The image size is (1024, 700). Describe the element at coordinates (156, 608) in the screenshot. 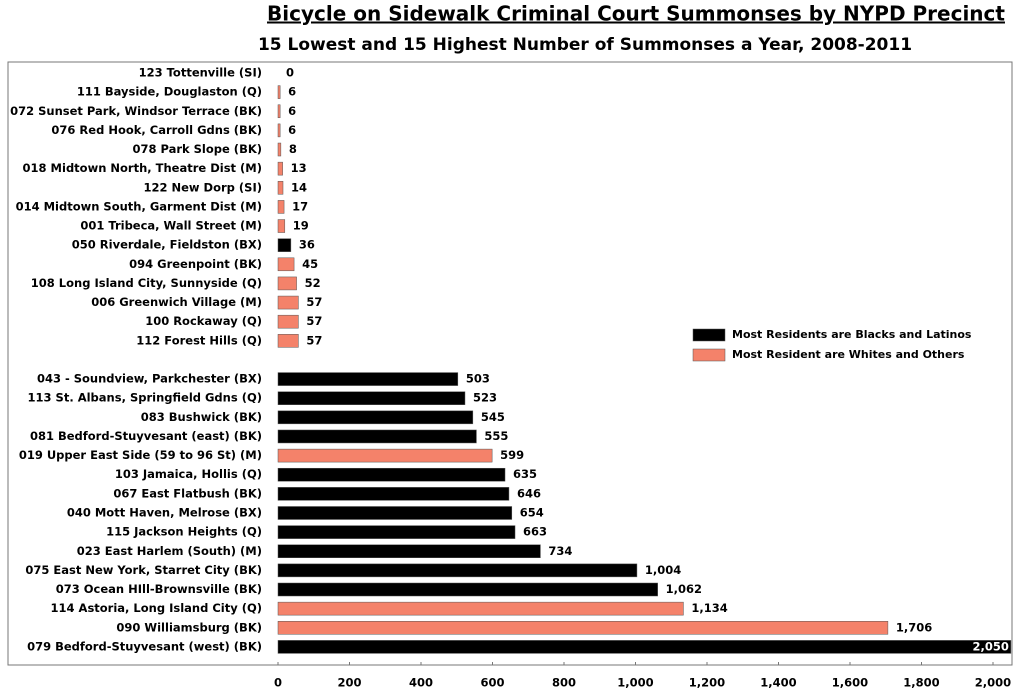

I see `y-tick-label: 114 Astoria, Long Island City (Q)` at that location.